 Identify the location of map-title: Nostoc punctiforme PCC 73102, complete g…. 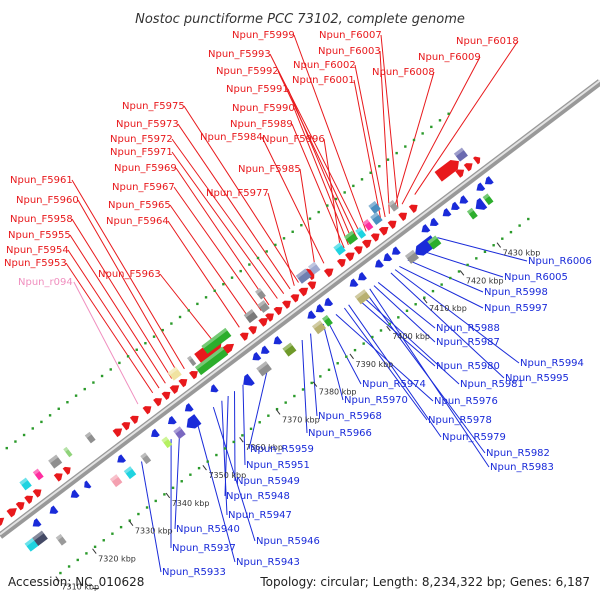
(300, 19).